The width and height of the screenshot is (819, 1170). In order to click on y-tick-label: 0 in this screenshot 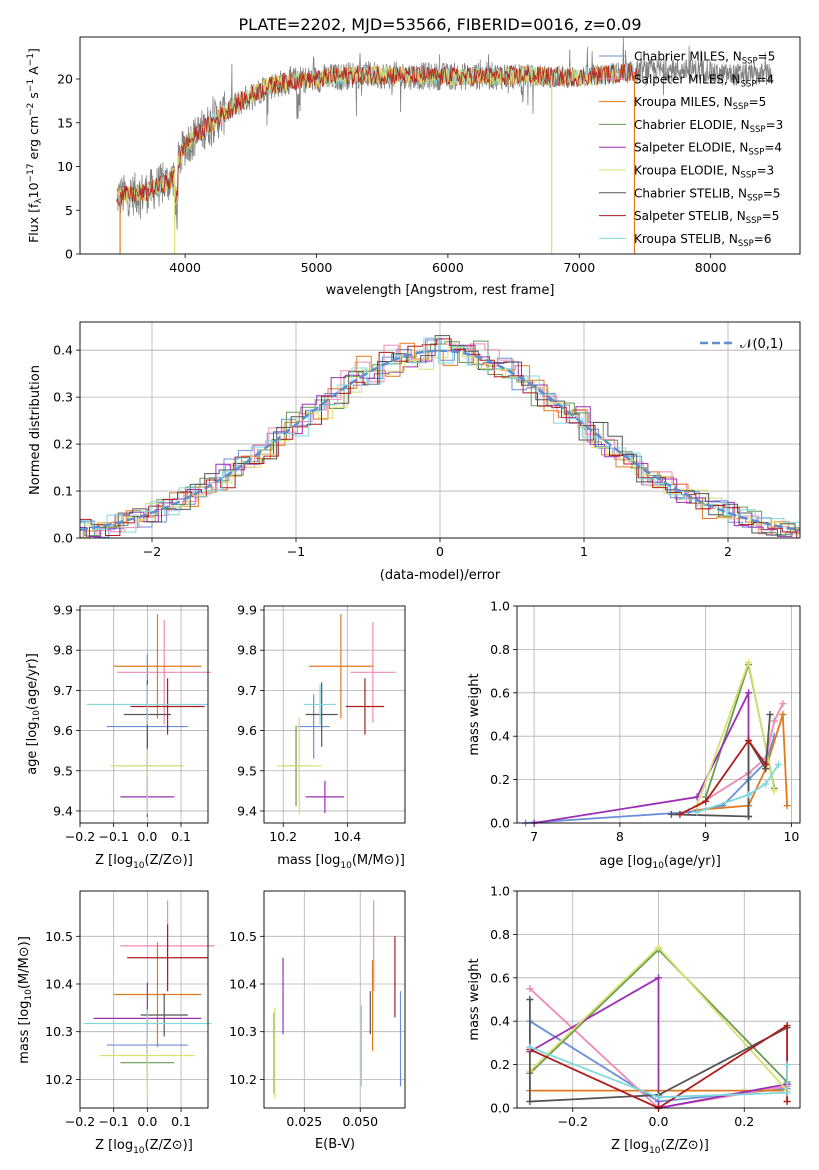, I will do `click(69, 254)`.